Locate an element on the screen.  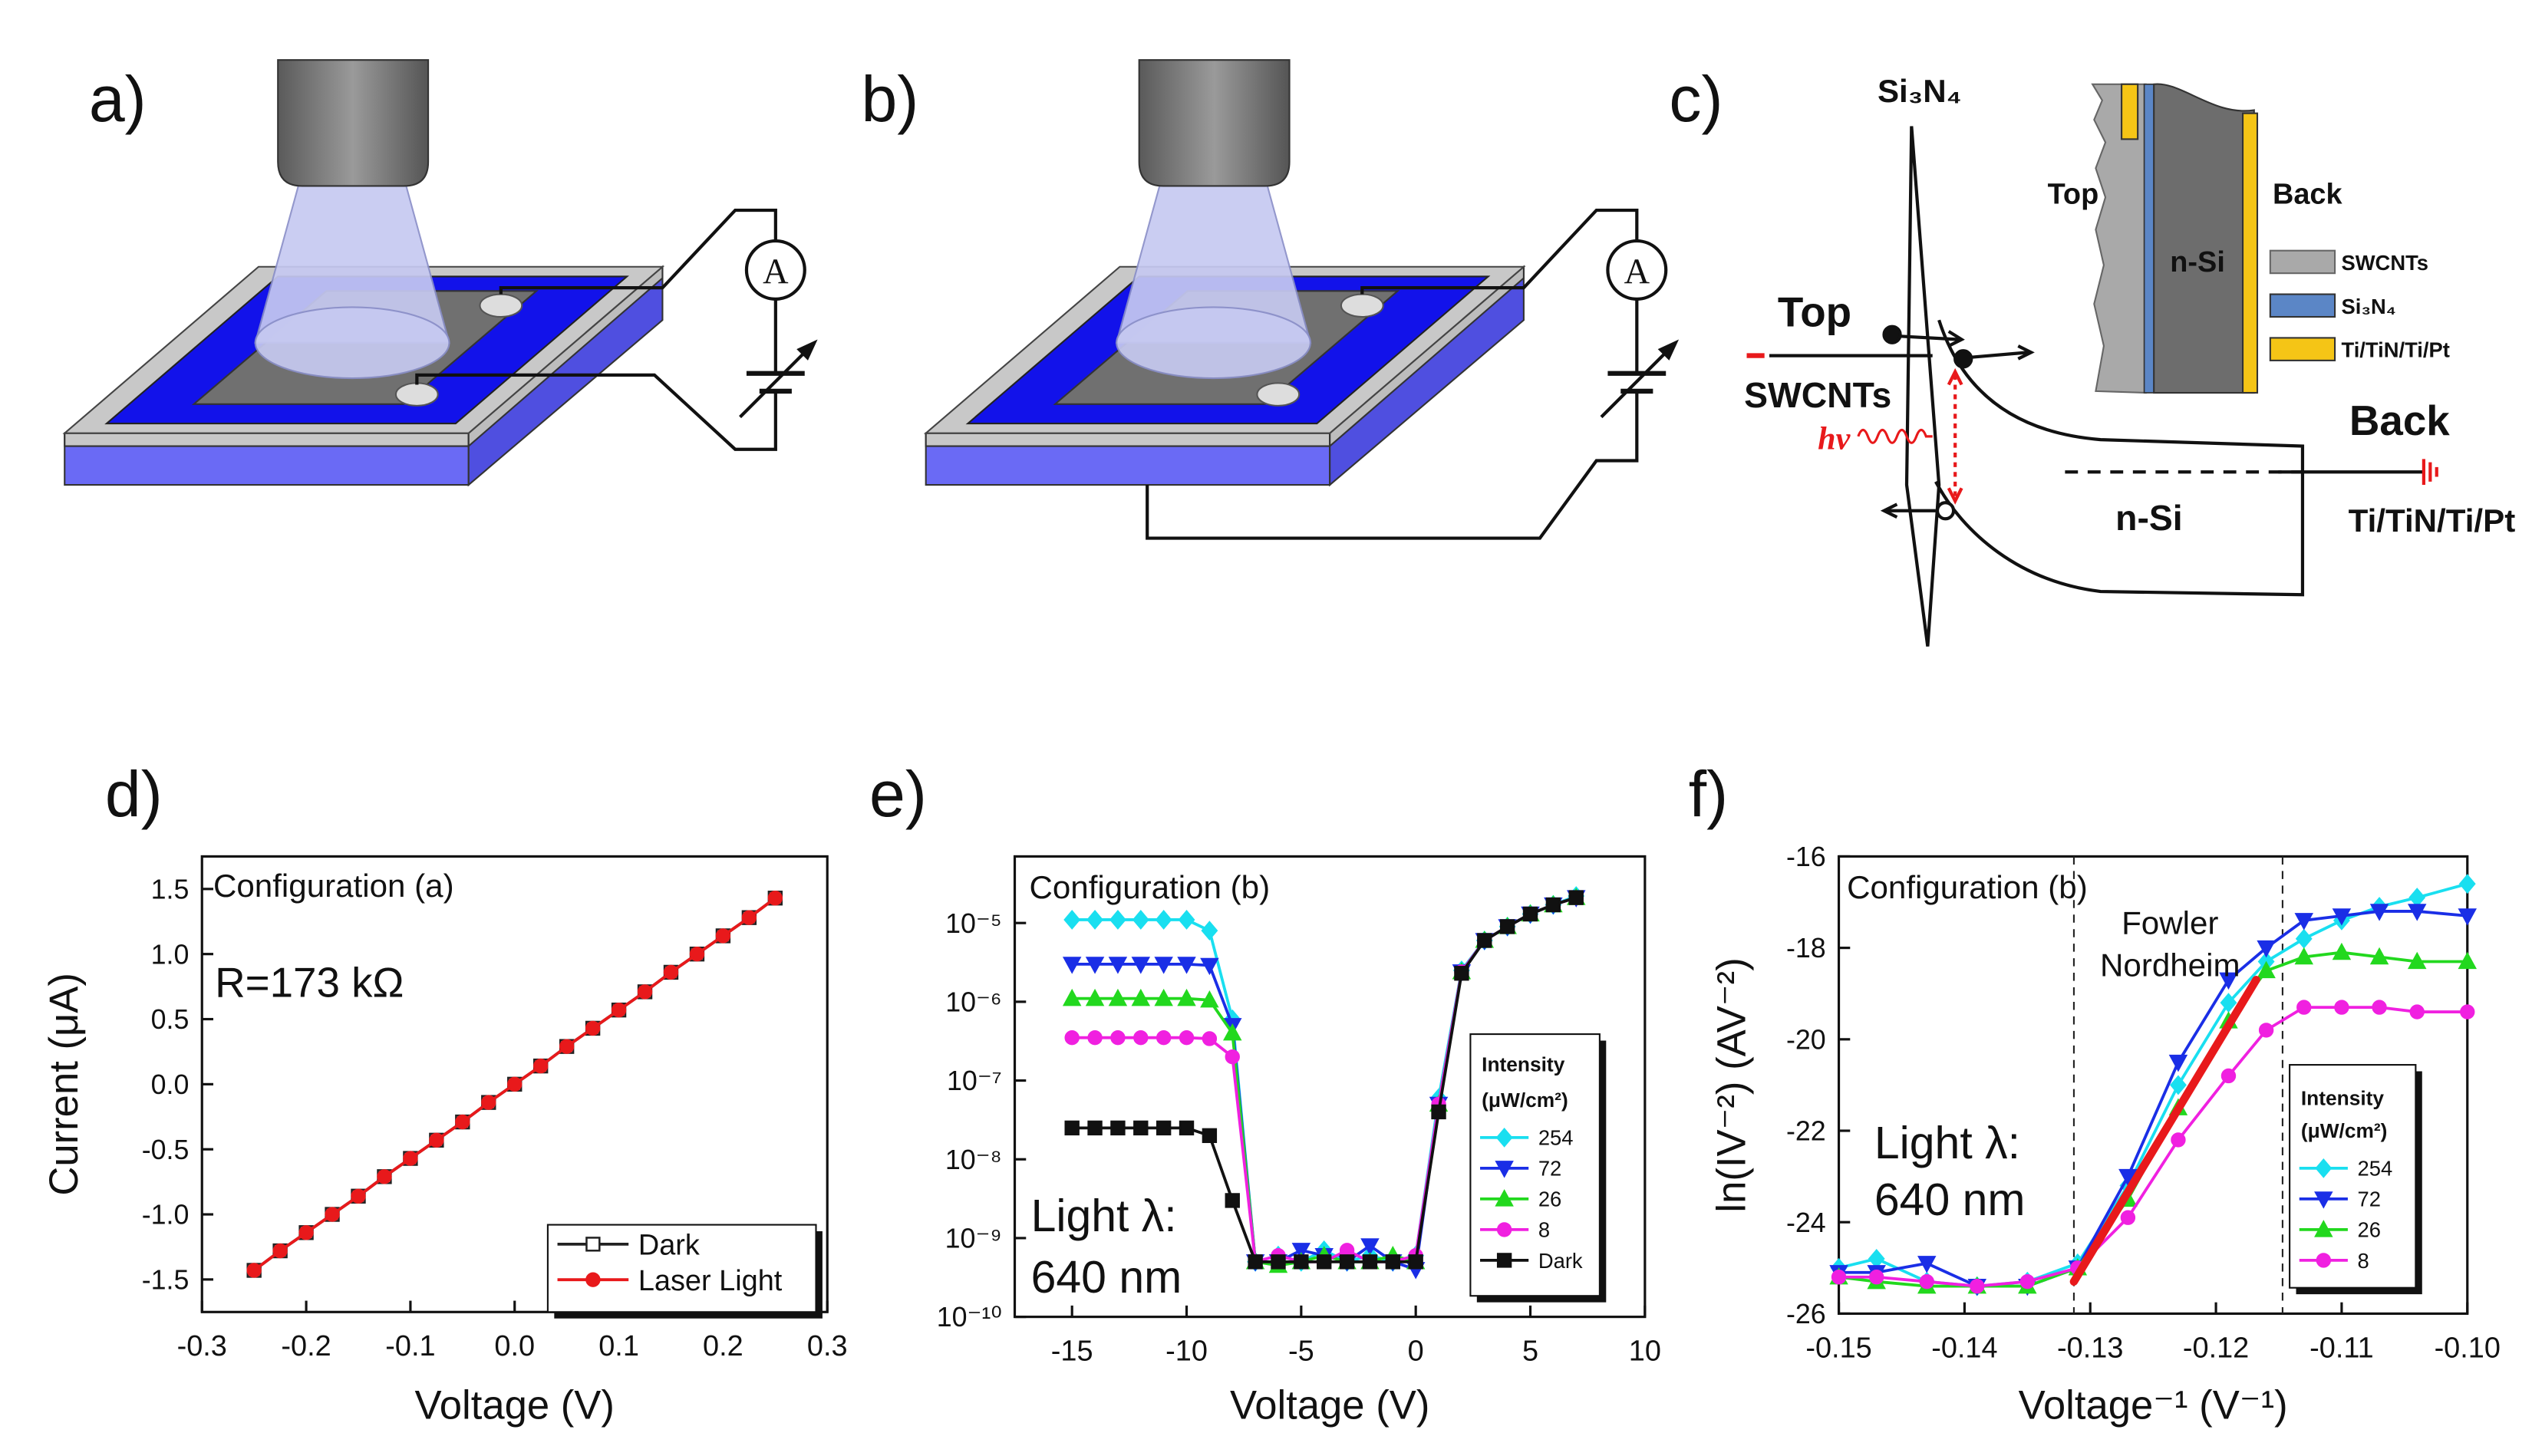
y-tick-label: 1.0 is located at coordinates (170, 954).